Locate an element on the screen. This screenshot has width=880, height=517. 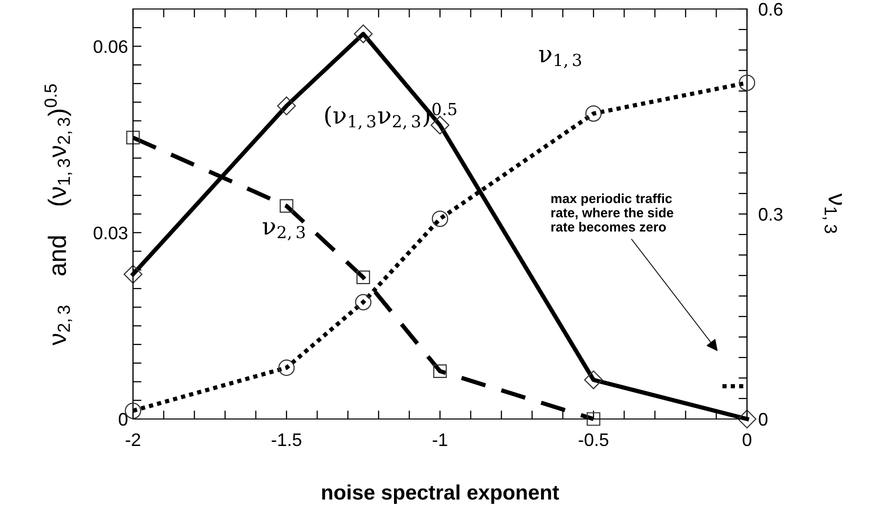
x-tick-label: -2 is located at coordinates (133, 439).